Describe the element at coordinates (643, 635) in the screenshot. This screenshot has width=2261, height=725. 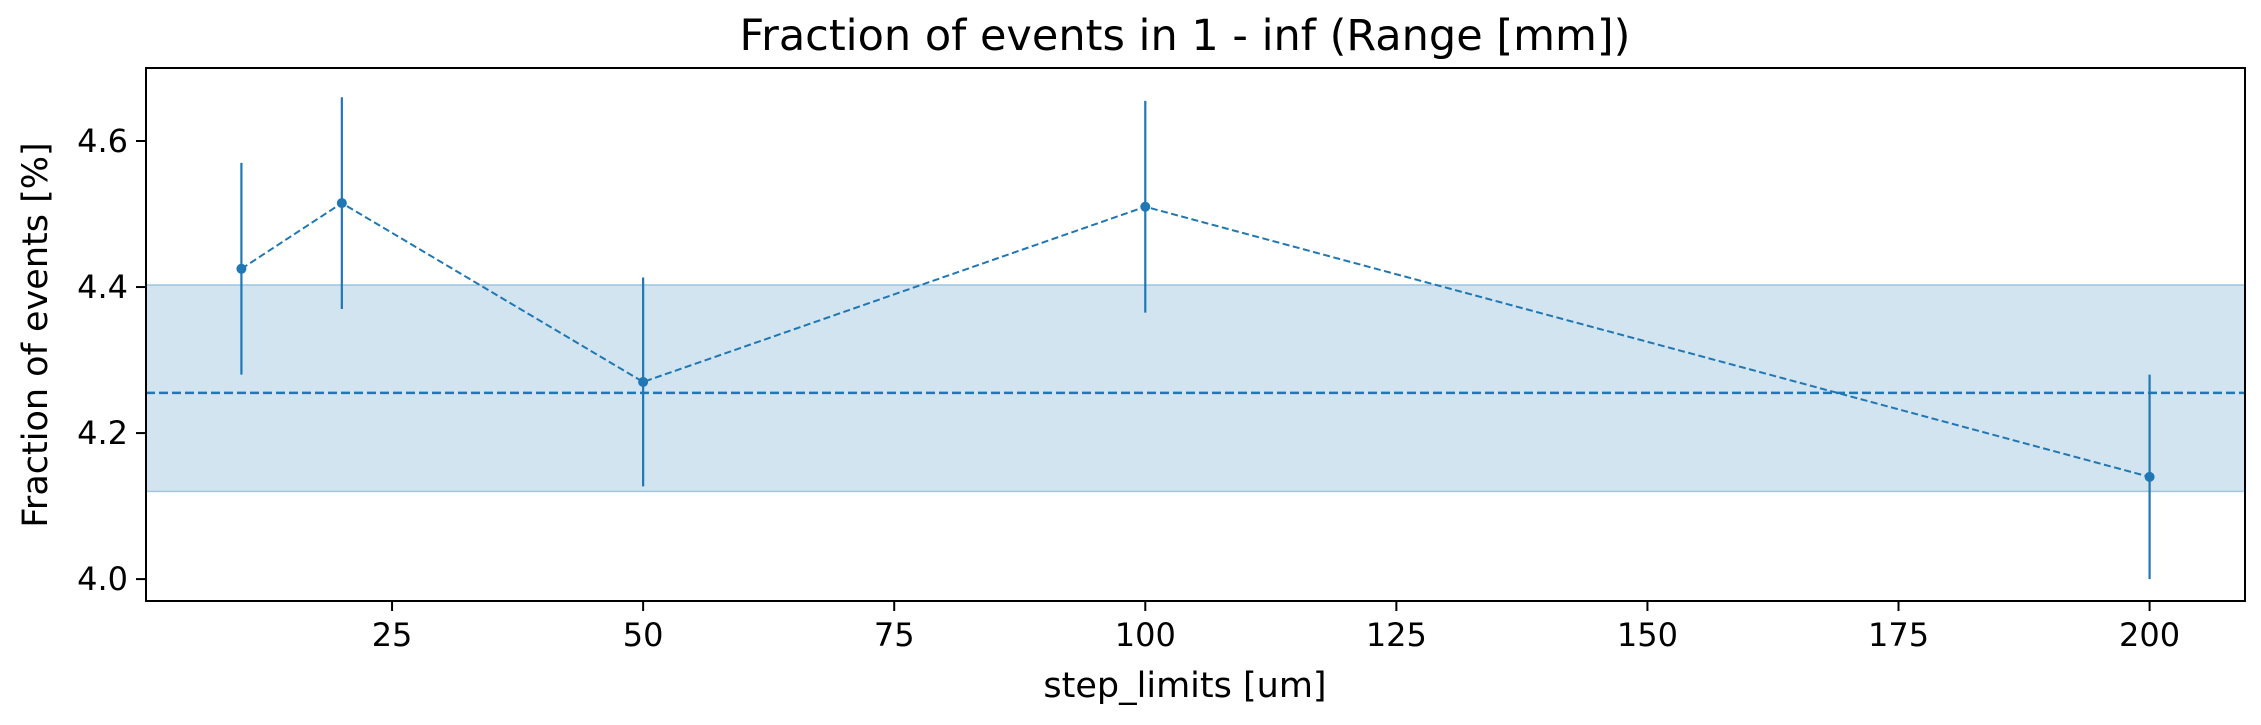
I see `x-tick-label: 50` at that location.